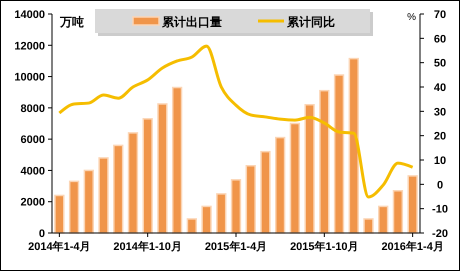  What do you see at coordinates (440, 64) in the screenshot?
I see `y2-tick-label: 50` at bounding box center [440, 64].